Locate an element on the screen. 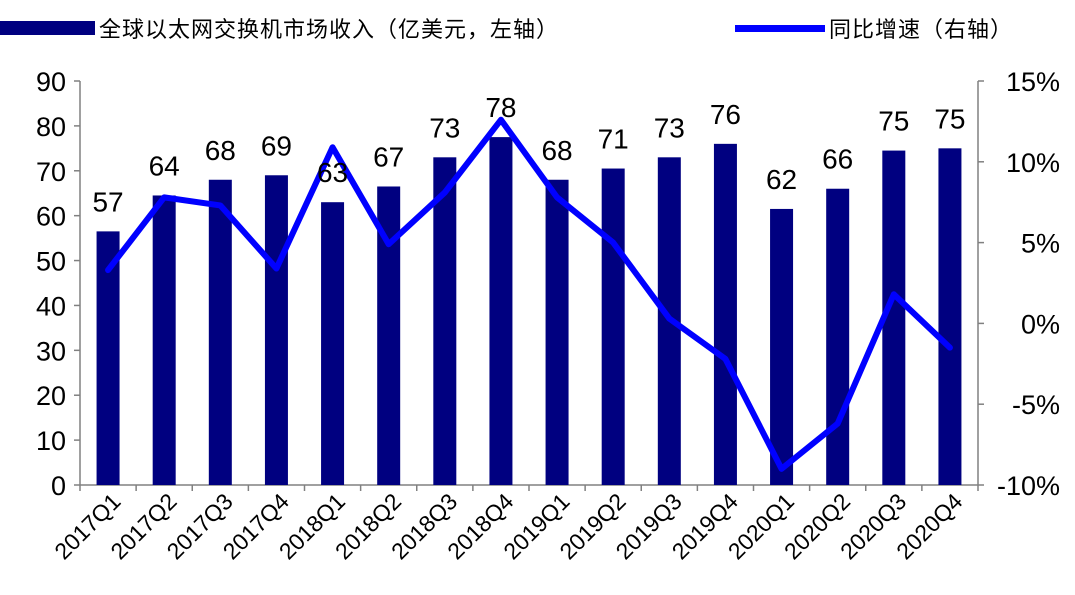 The width and height of the screenshot is (1075, 595). bar-2017Q1 is located at coordinates (108, 358).